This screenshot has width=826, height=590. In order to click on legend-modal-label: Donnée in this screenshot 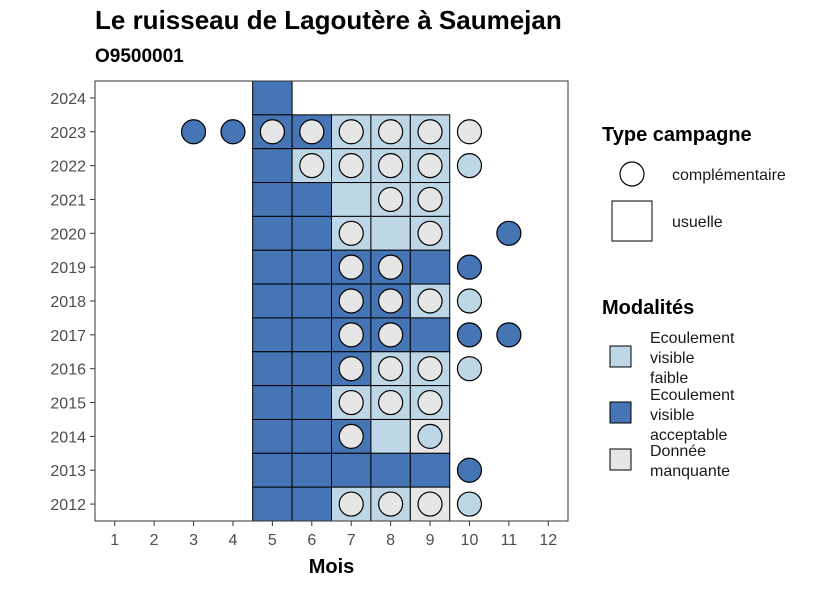, I will do `click(678, 451)`.